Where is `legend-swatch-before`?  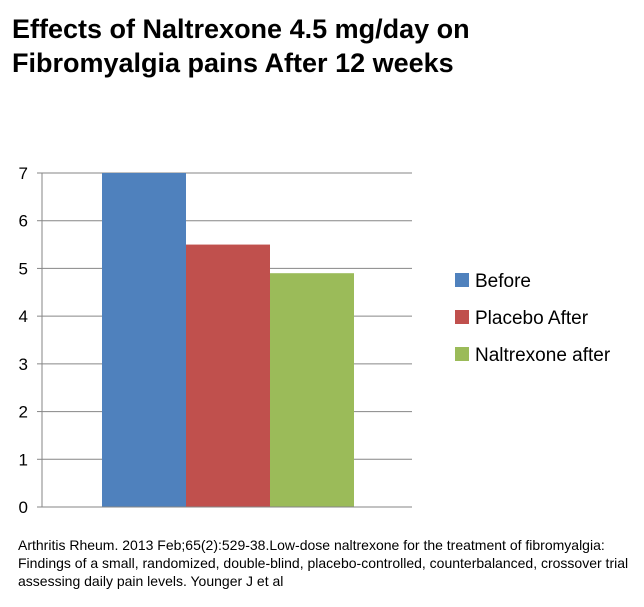
legend-swatch-before is located at coordinates (462, 280).